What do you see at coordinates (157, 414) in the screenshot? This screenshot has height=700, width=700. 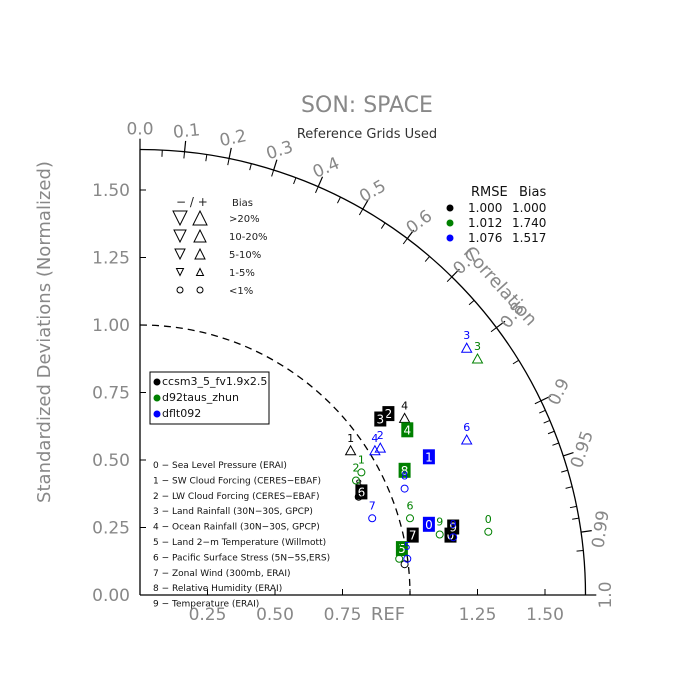 I see `series-legend-dot-icon` at bounding box center [157, 414].